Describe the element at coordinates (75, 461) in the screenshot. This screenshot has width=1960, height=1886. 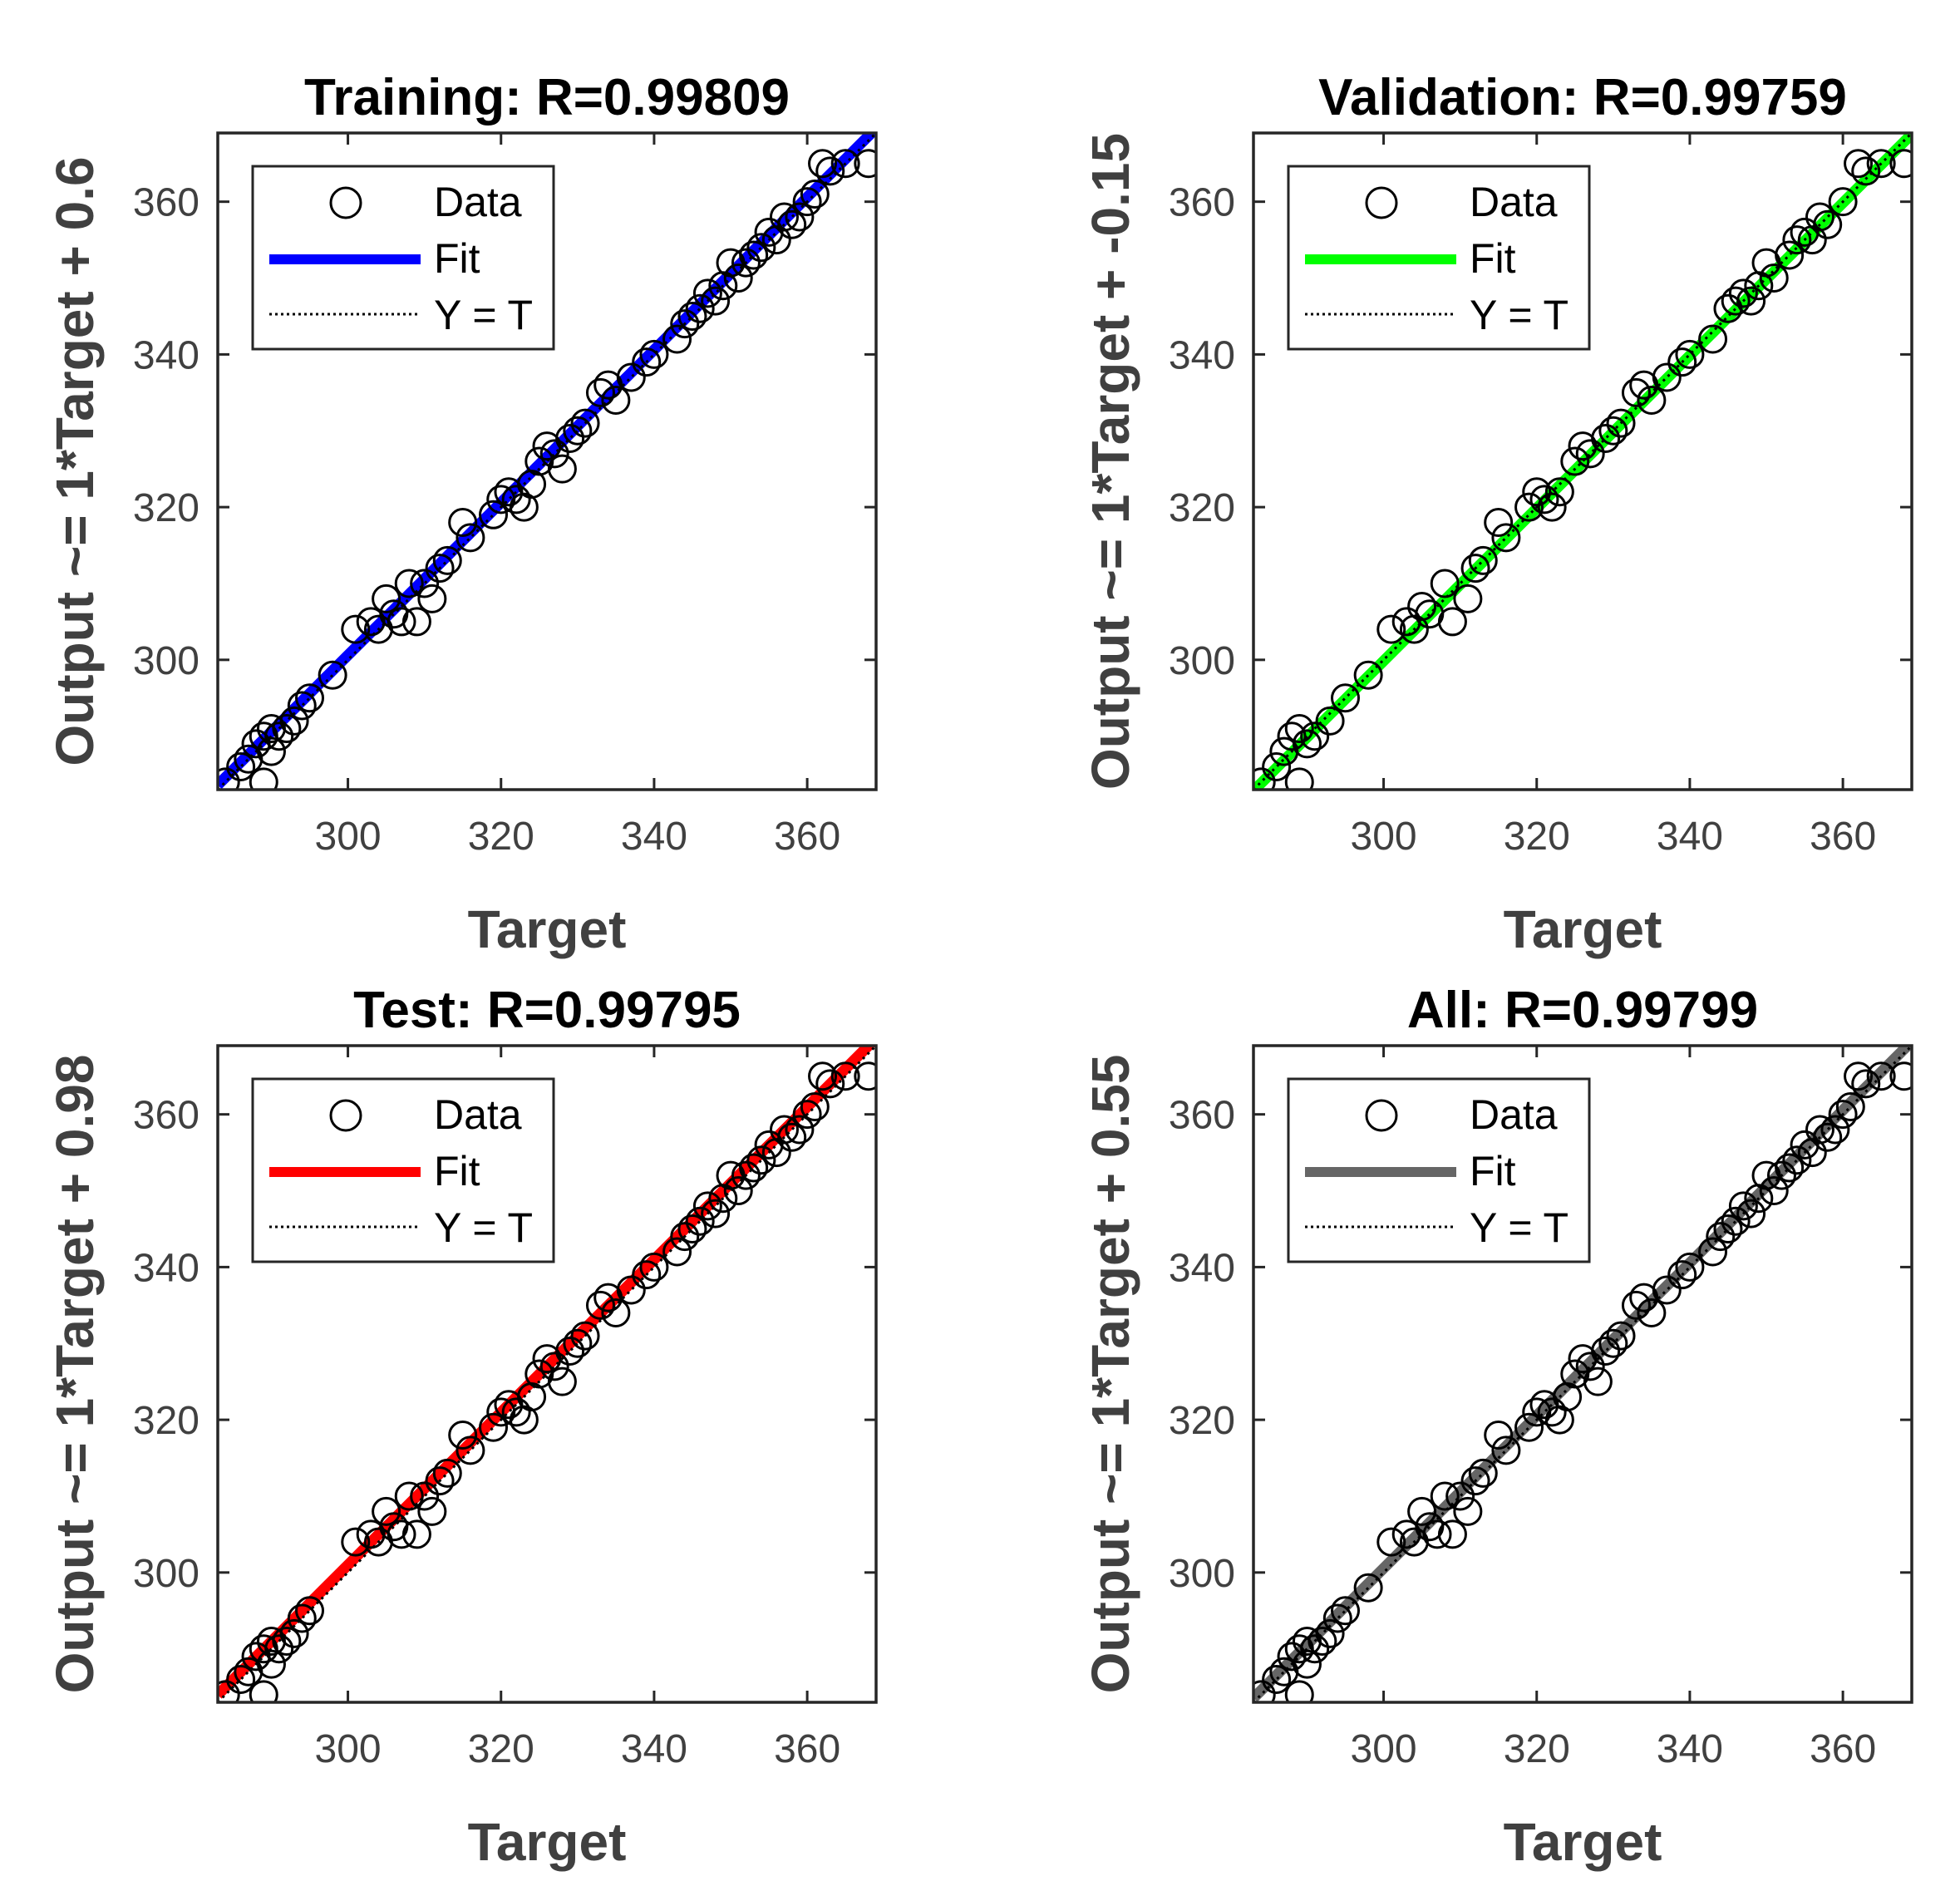
I see `y-axis-label: Output ~= 1*Target + 0.6` at that location.